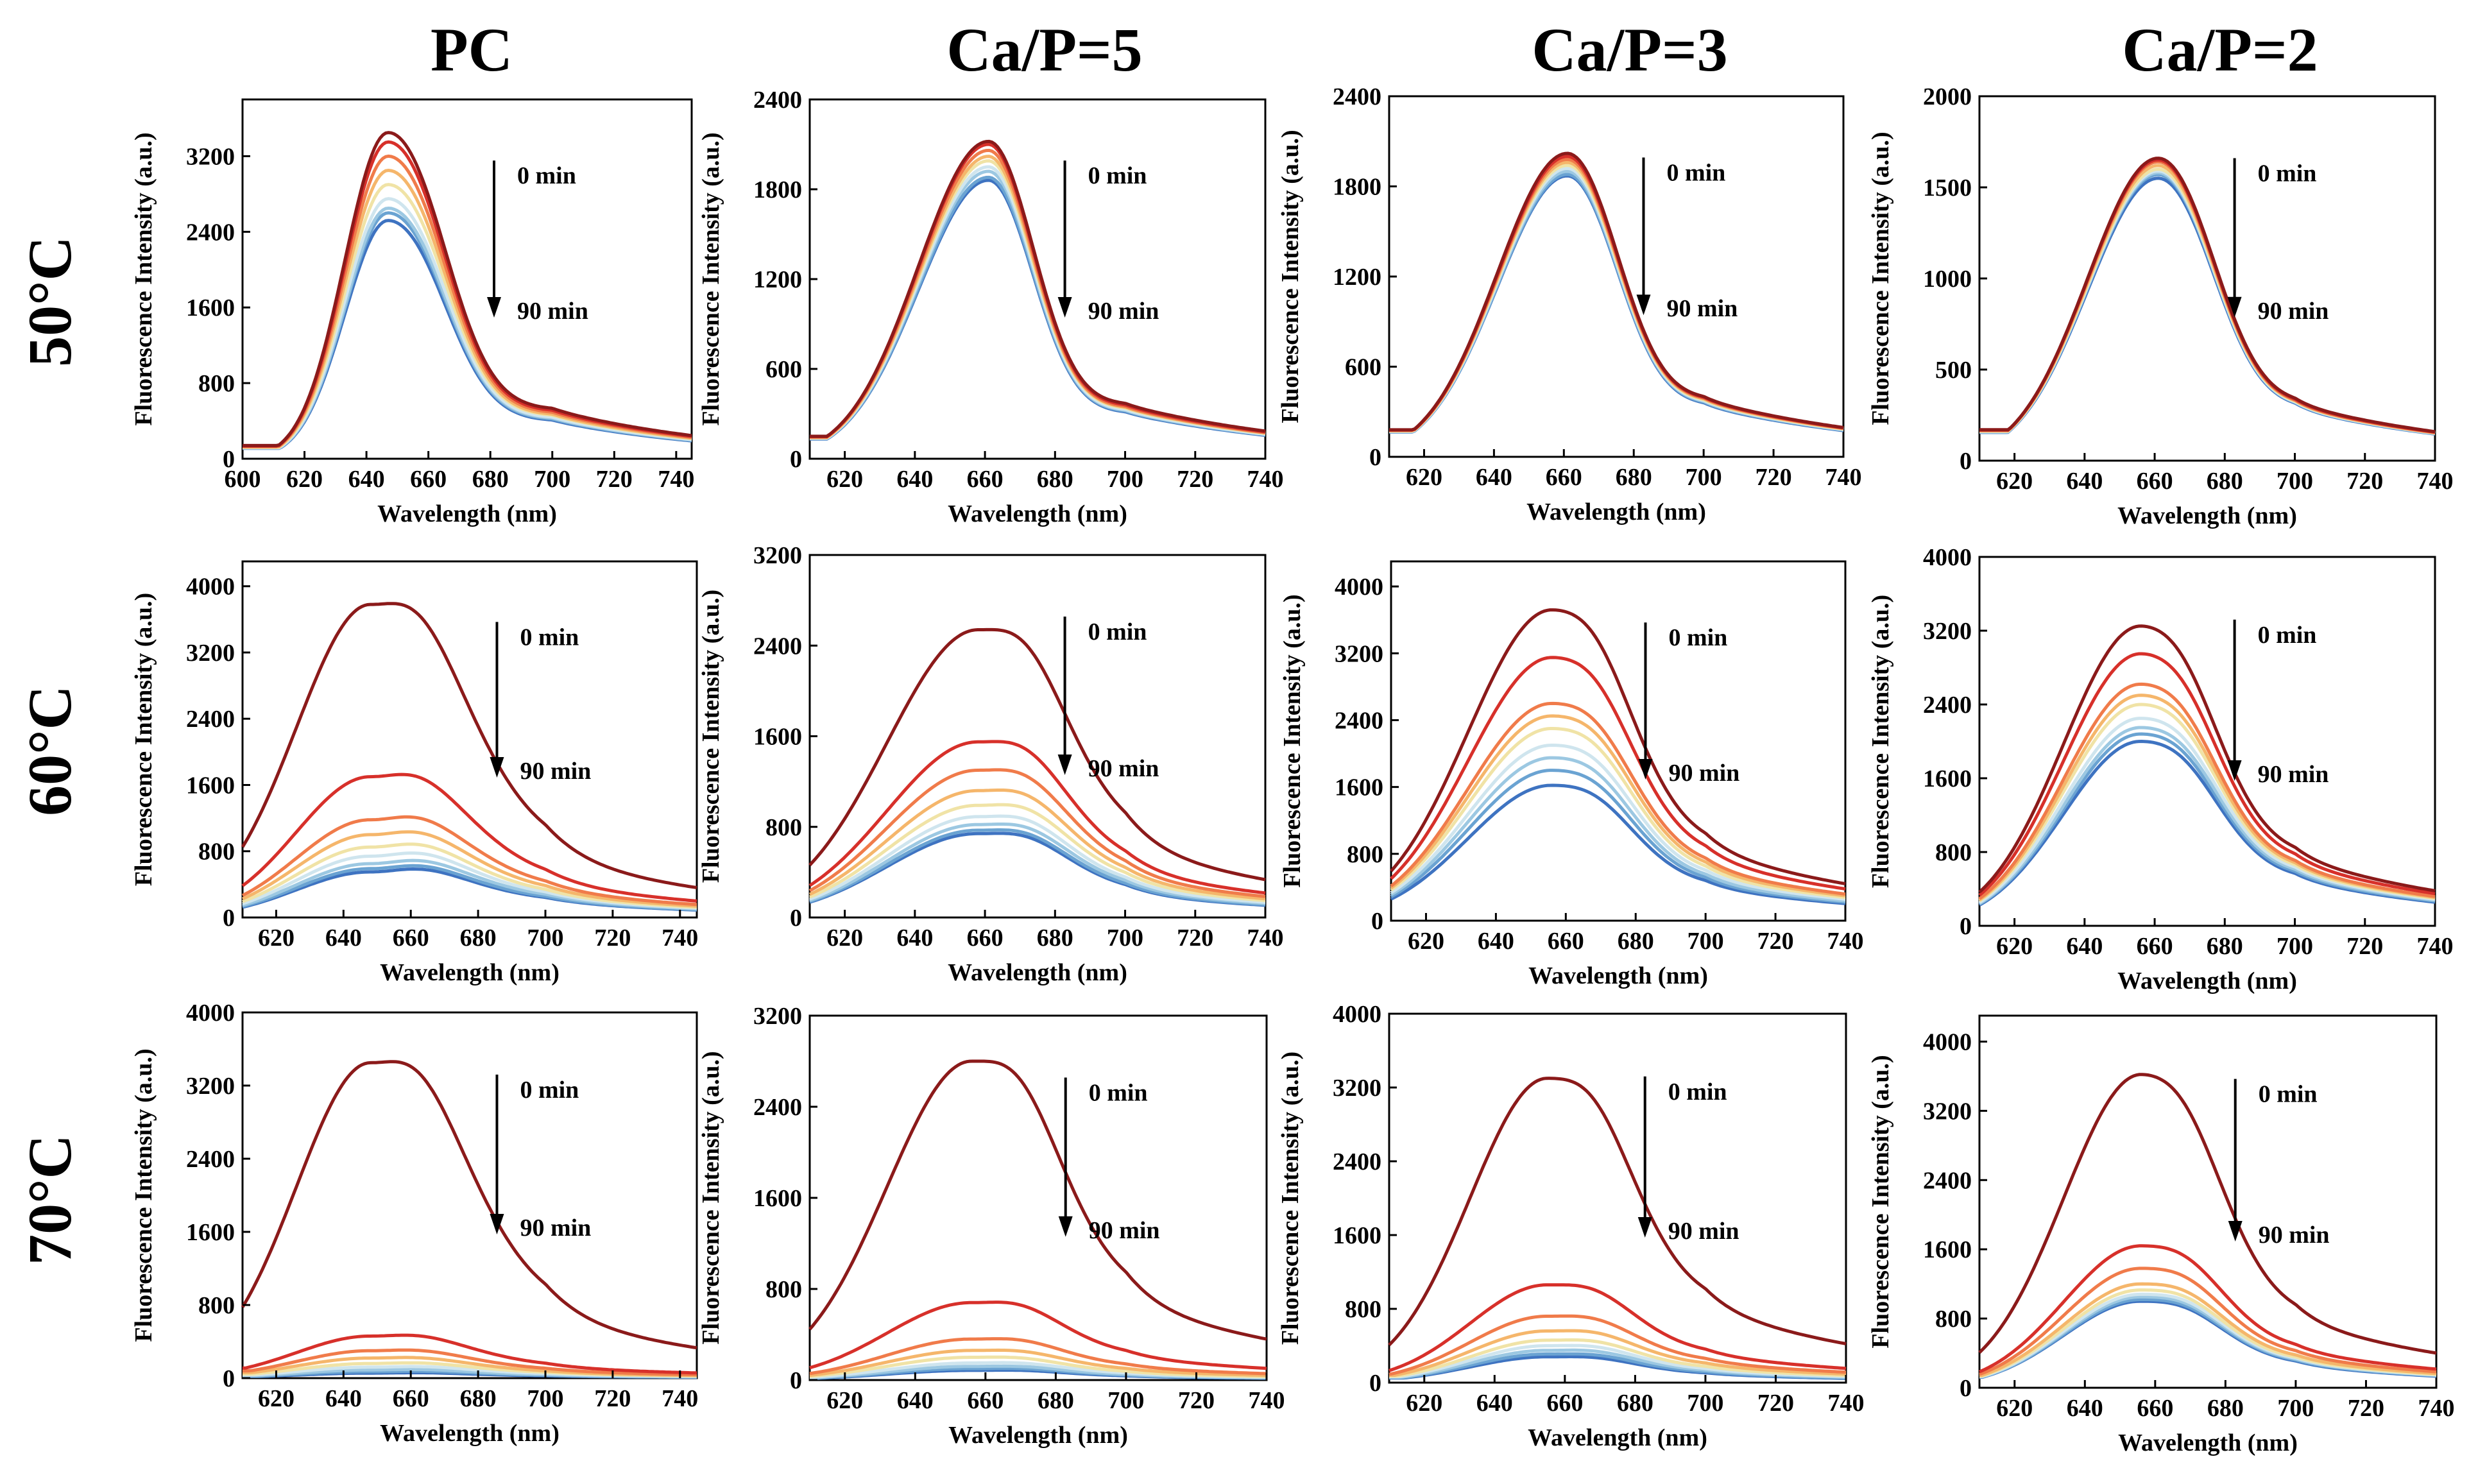 The width and height of the screenshot is (2478, 1484). What do you see at coordinates (472, 50) in the screenshot?
I see `column-title-pc: PC` at bounding box center [472, 50].